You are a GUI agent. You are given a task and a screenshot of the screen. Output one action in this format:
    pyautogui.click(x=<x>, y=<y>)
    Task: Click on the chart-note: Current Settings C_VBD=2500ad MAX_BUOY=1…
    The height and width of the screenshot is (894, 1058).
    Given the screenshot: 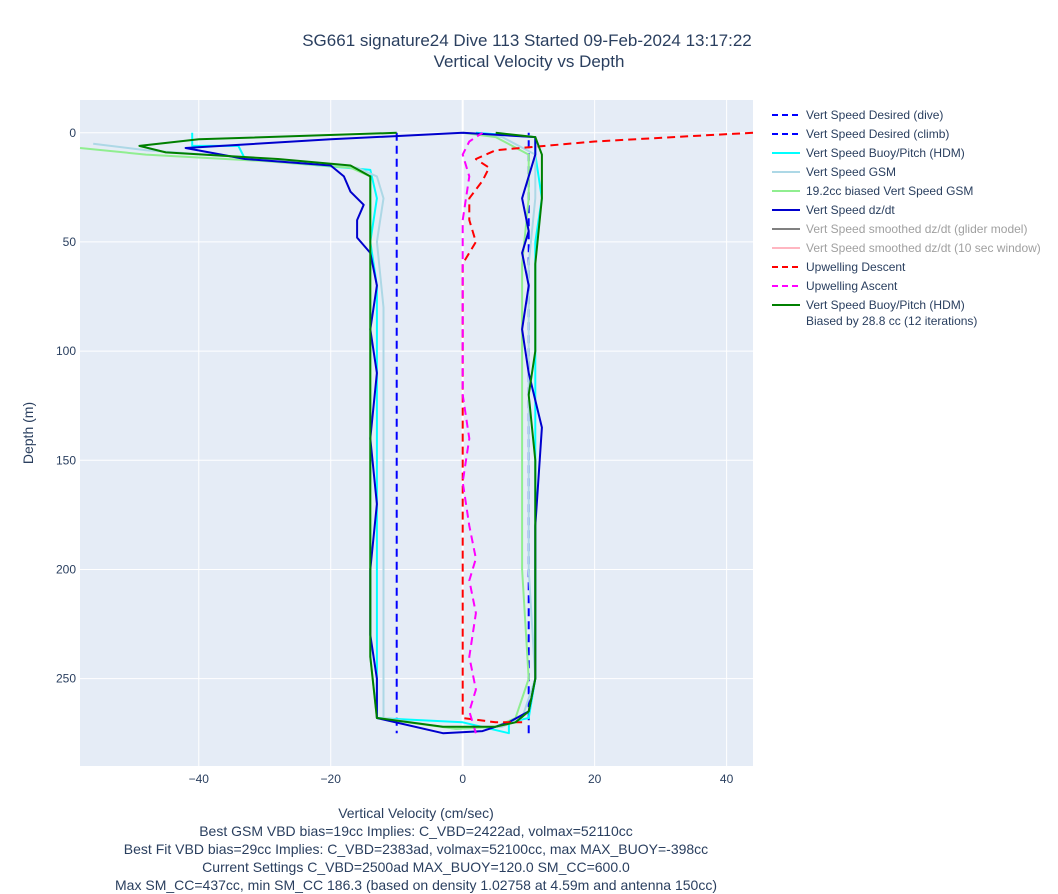 What is the action you would take?
    pyautogui.click(x=416, y=867)
    